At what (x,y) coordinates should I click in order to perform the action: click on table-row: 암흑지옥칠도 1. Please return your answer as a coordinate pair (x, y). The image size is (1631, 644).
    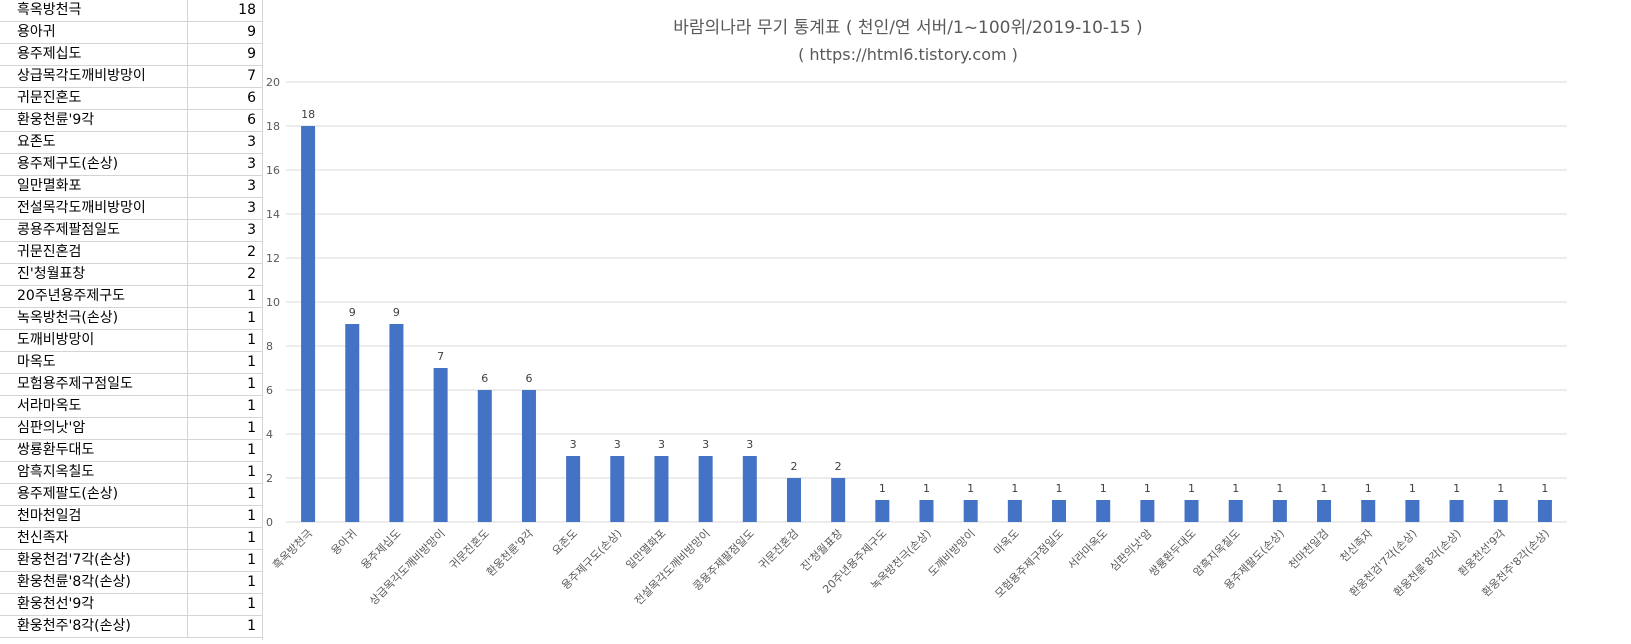
    Looking at the image, I should click on (131, 473).